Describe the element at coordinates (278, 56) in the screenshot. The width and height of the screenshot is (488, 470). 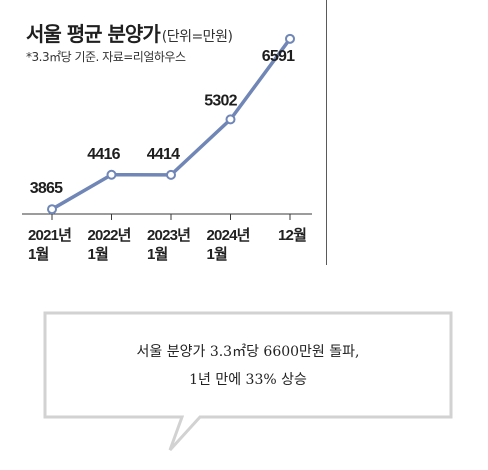
I see `value-label-4: 6591` at that location.